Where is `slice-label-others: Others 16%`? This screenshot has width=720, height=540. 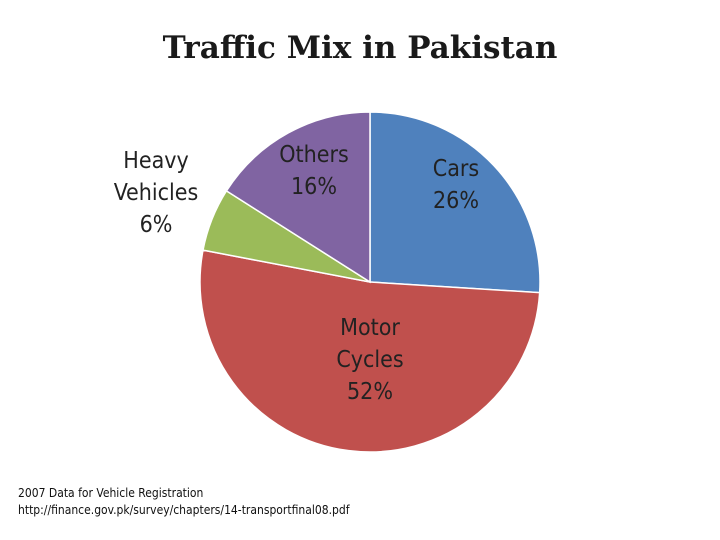
slice-label-others: Others 16% is located at coordinates (314, 171).